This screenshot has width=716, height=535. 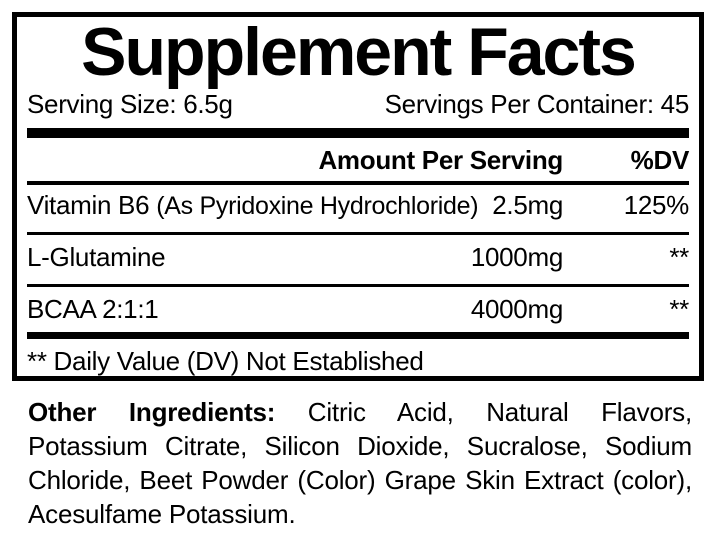 I want to click on ingredient-name: BCAA 2:1:1, so click(x=93, y=309).